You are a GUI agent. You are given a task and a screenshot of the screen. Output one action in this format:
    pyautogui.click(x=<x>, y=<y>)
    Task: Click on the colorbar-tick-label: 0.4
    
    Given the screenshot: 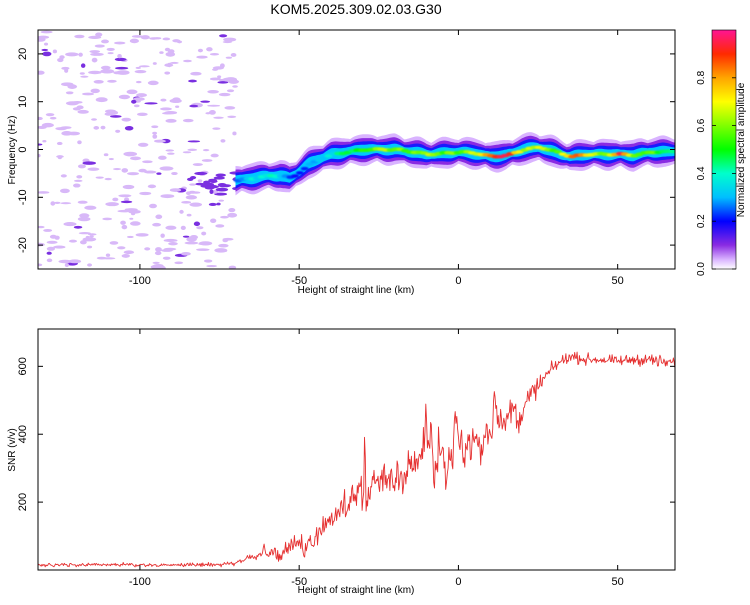 What is the action you would take?
    pyautogui.click(x=701, y=173)
    